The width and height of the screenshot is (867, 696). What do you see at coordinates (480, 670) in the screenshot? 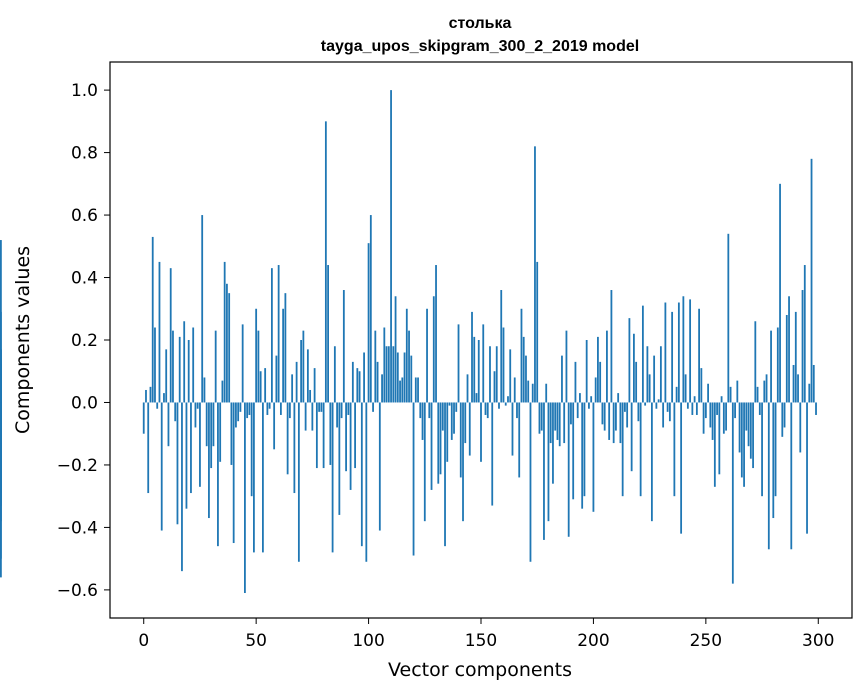
I see `x-axis-label: Vector components` at bounding box center [480, 670].